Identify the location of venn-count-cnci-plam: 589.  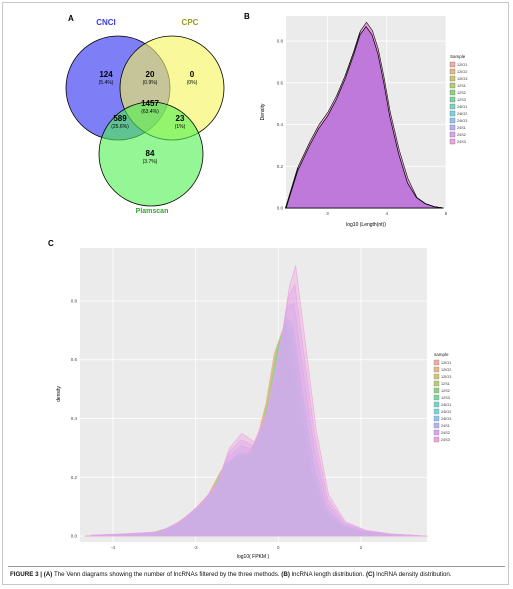
(120, 118).